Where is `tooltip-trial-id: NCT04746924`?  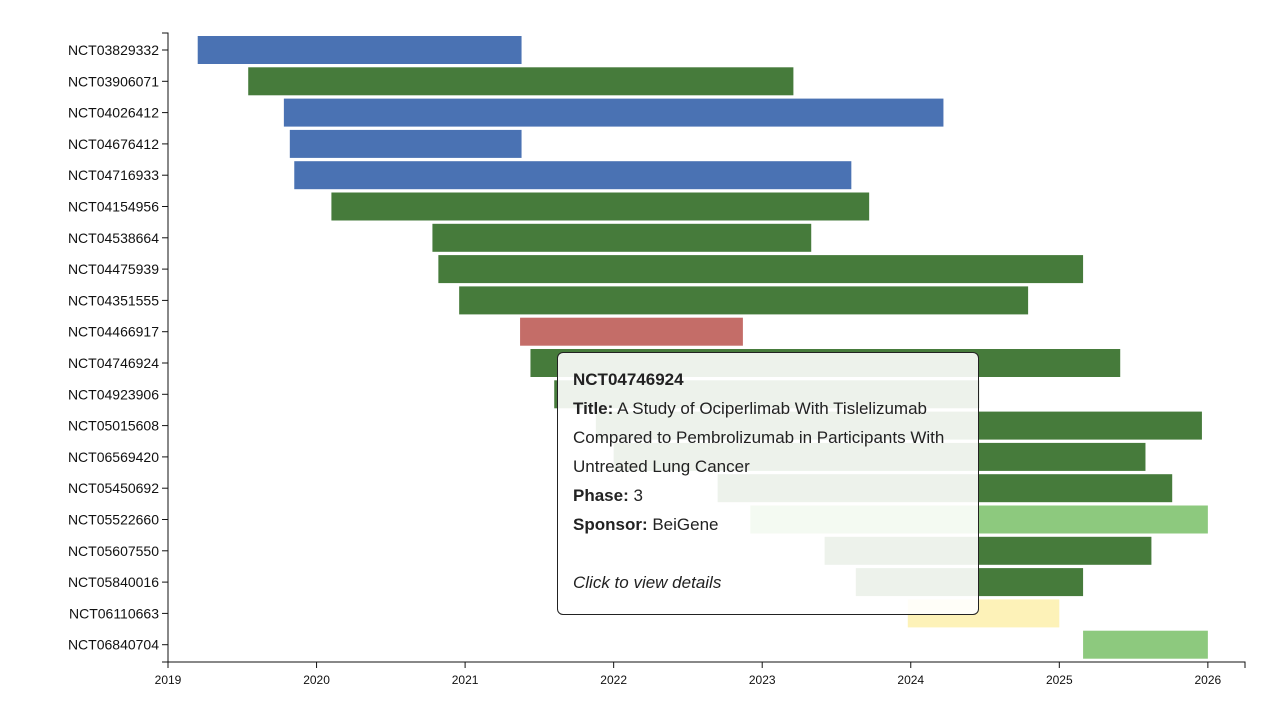
tooltip-trial-id: NCT04746924 is located at coordinates (628, 379).